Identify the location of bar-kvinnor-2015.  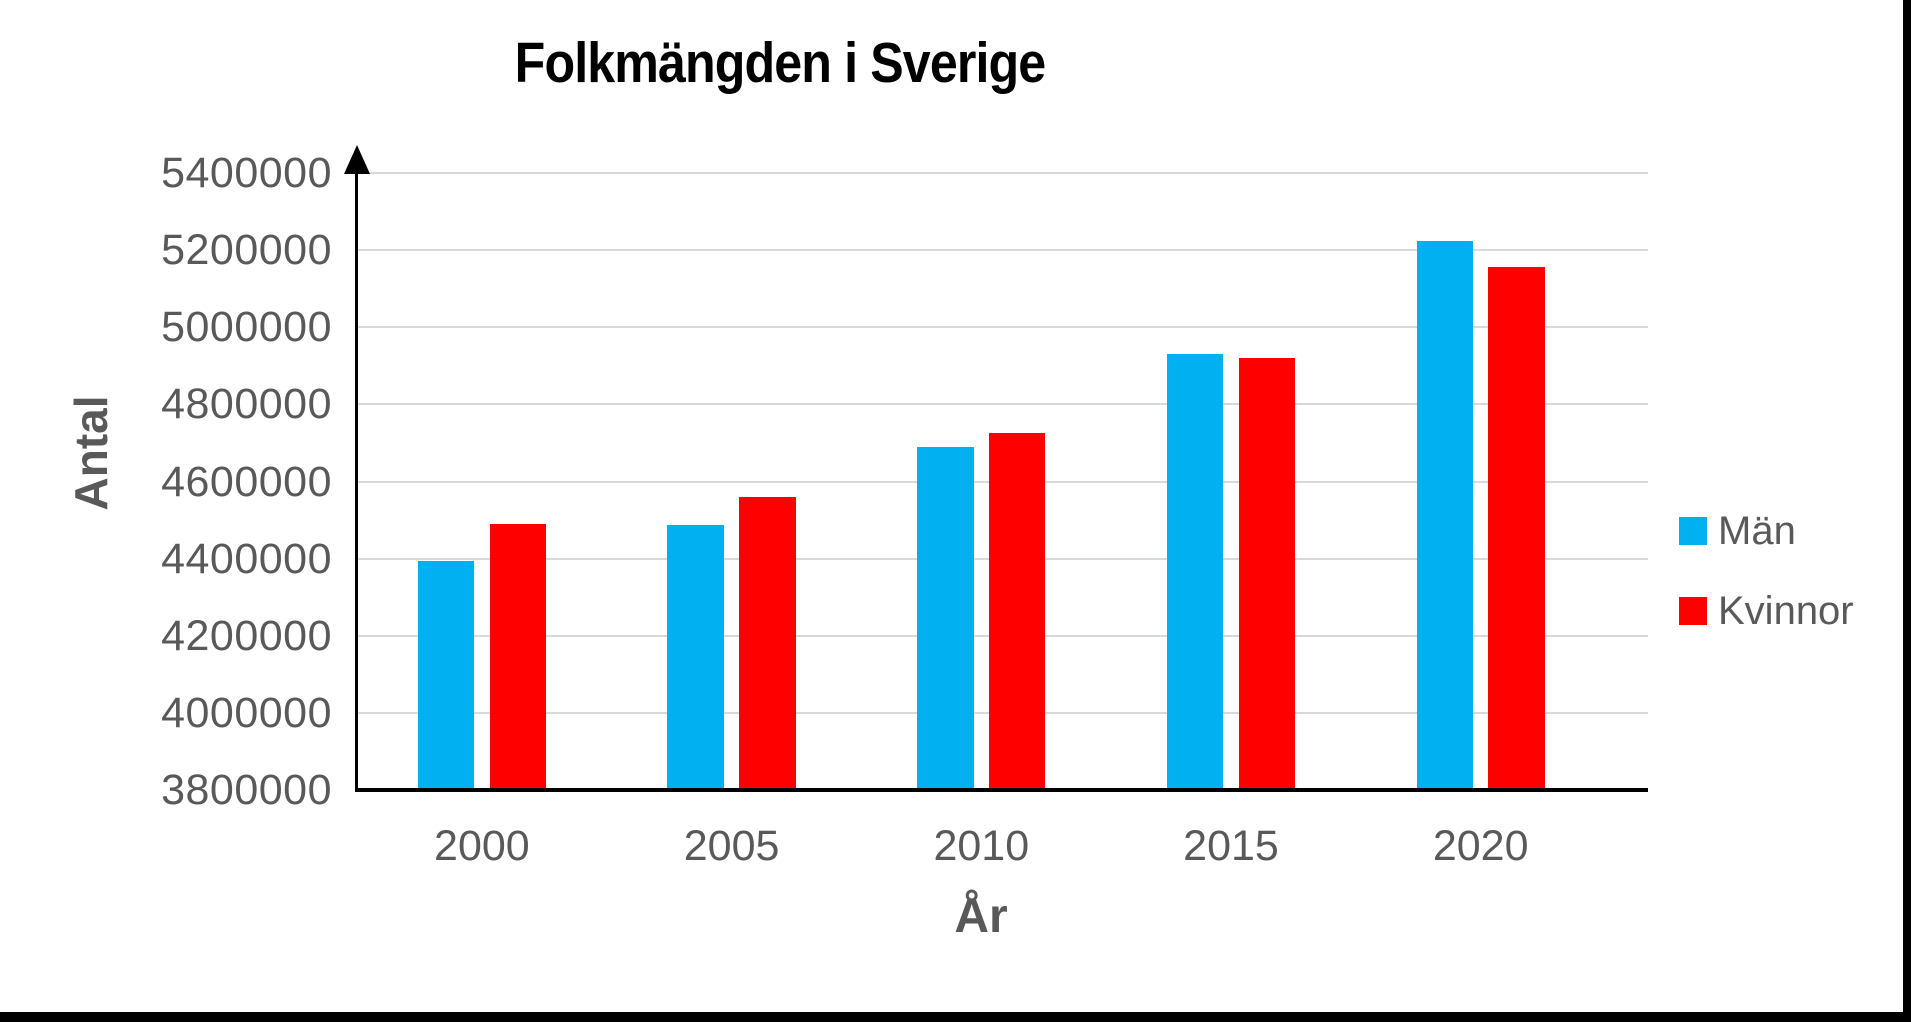
(1267, 574).